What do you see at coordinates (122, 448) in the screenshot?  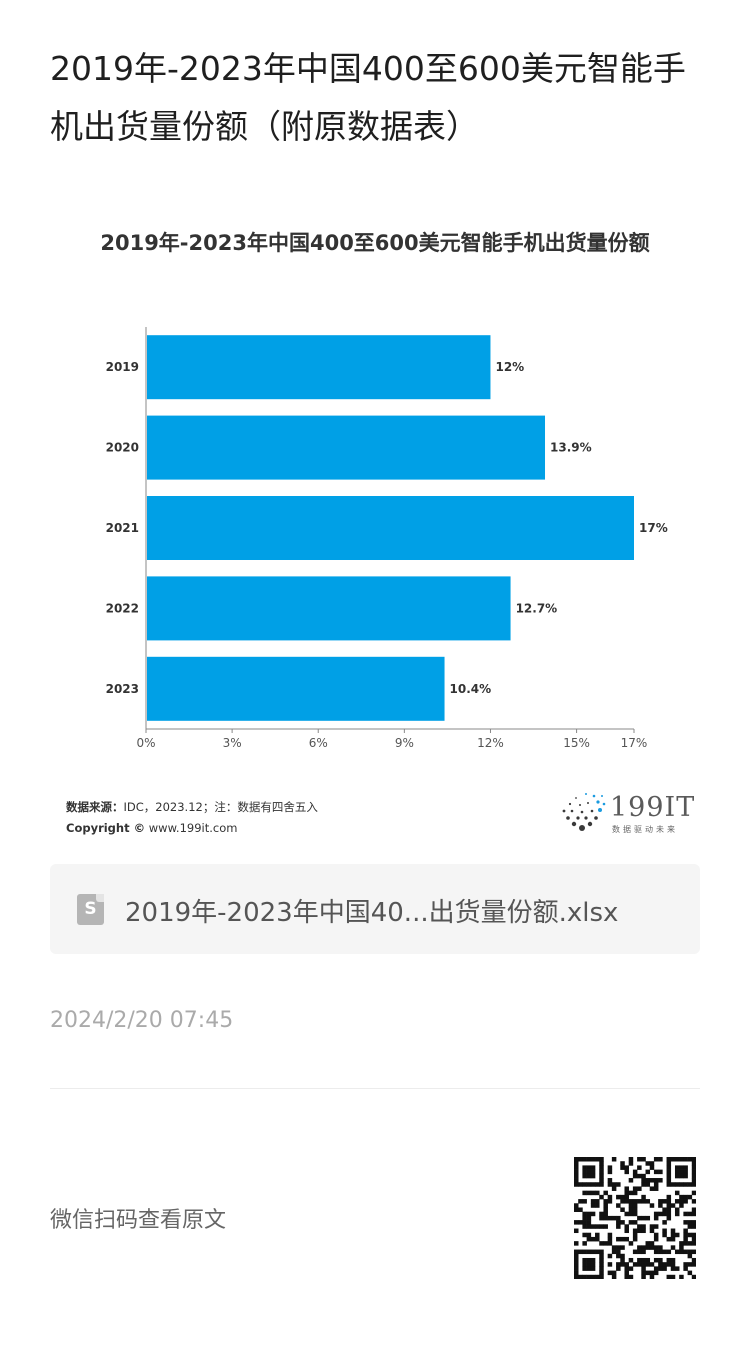 I see `category-label: 2020` at bounding box center [122, 448].